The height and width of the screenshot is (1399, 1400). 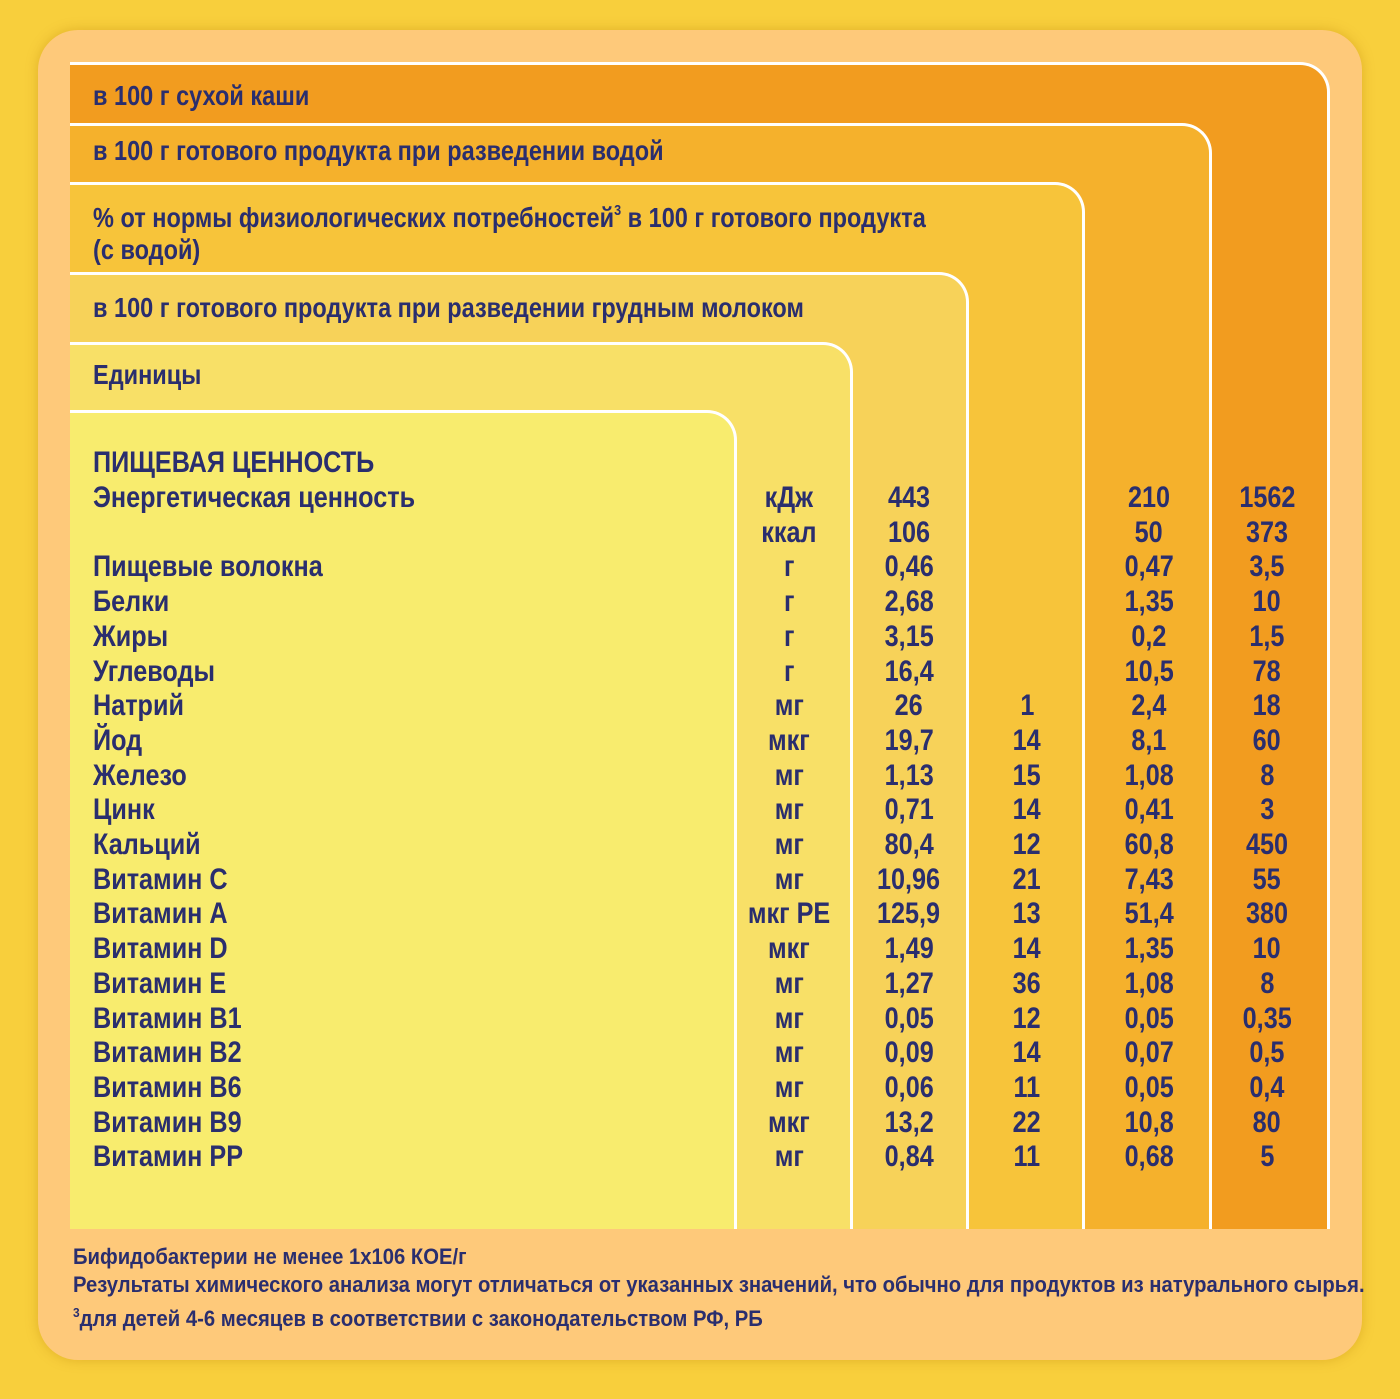 I want to click on value-water: 10,8, so click(x=1149, y=1123).